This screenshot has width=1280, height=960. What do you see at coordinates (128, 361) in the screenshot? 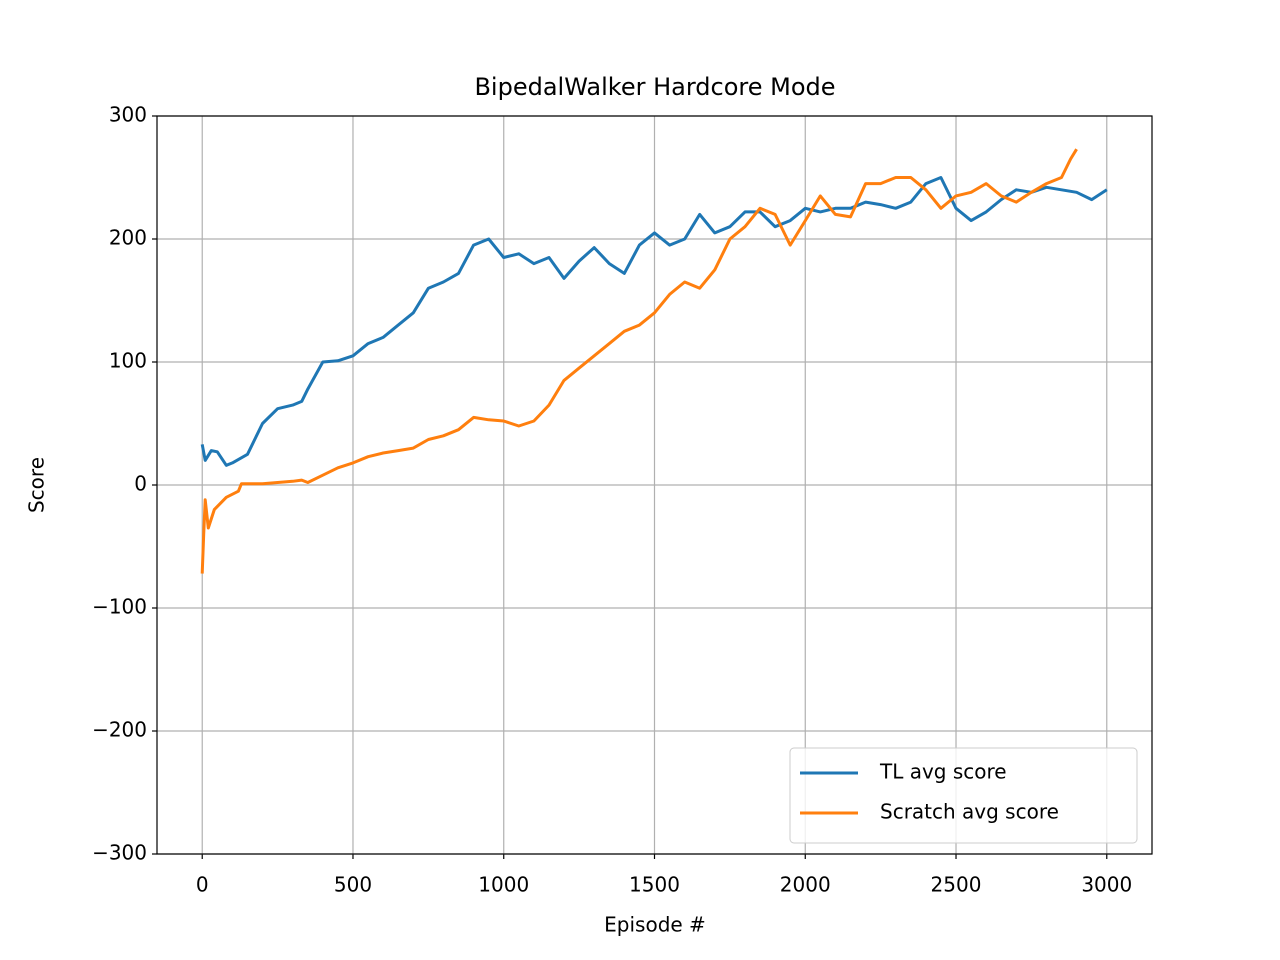
I see `y-tick-label: 100` at bounding box center [128, 361].